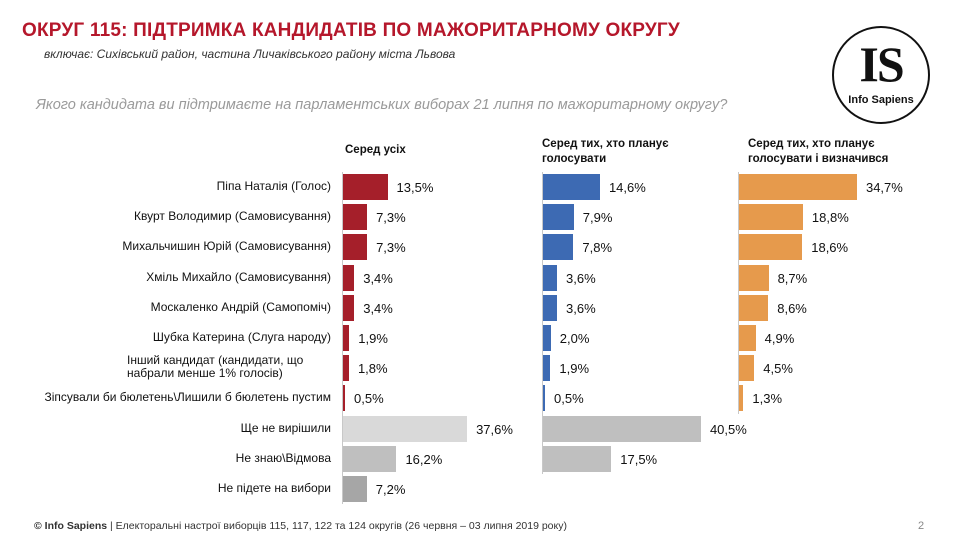 The width and height of the screenshot is (960, 540). I want to click on category-label: Москаленко Андрій (Самопоміч), so click(240, 306).